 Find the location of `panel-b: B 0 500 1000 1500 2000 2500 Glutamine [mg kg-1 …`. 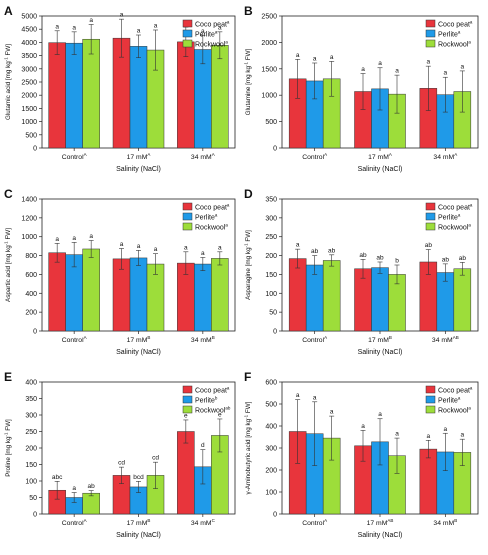

panel-b: B 0 500 1000 1500 2000 2500 Glutamine [mg kg-1 … is located at coordinates (361, 88).